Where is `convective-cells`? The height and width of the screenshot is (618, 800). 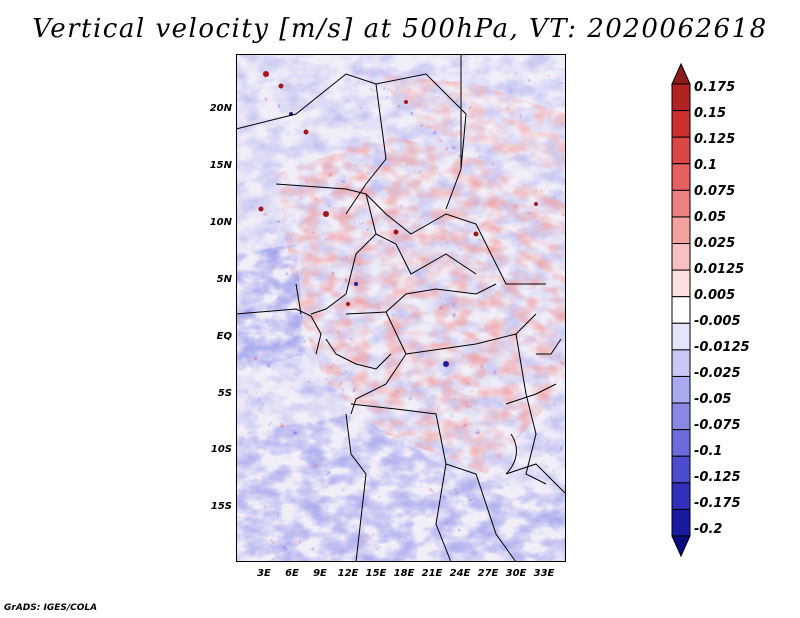 convective-cells is located at coordinates (398, 188).